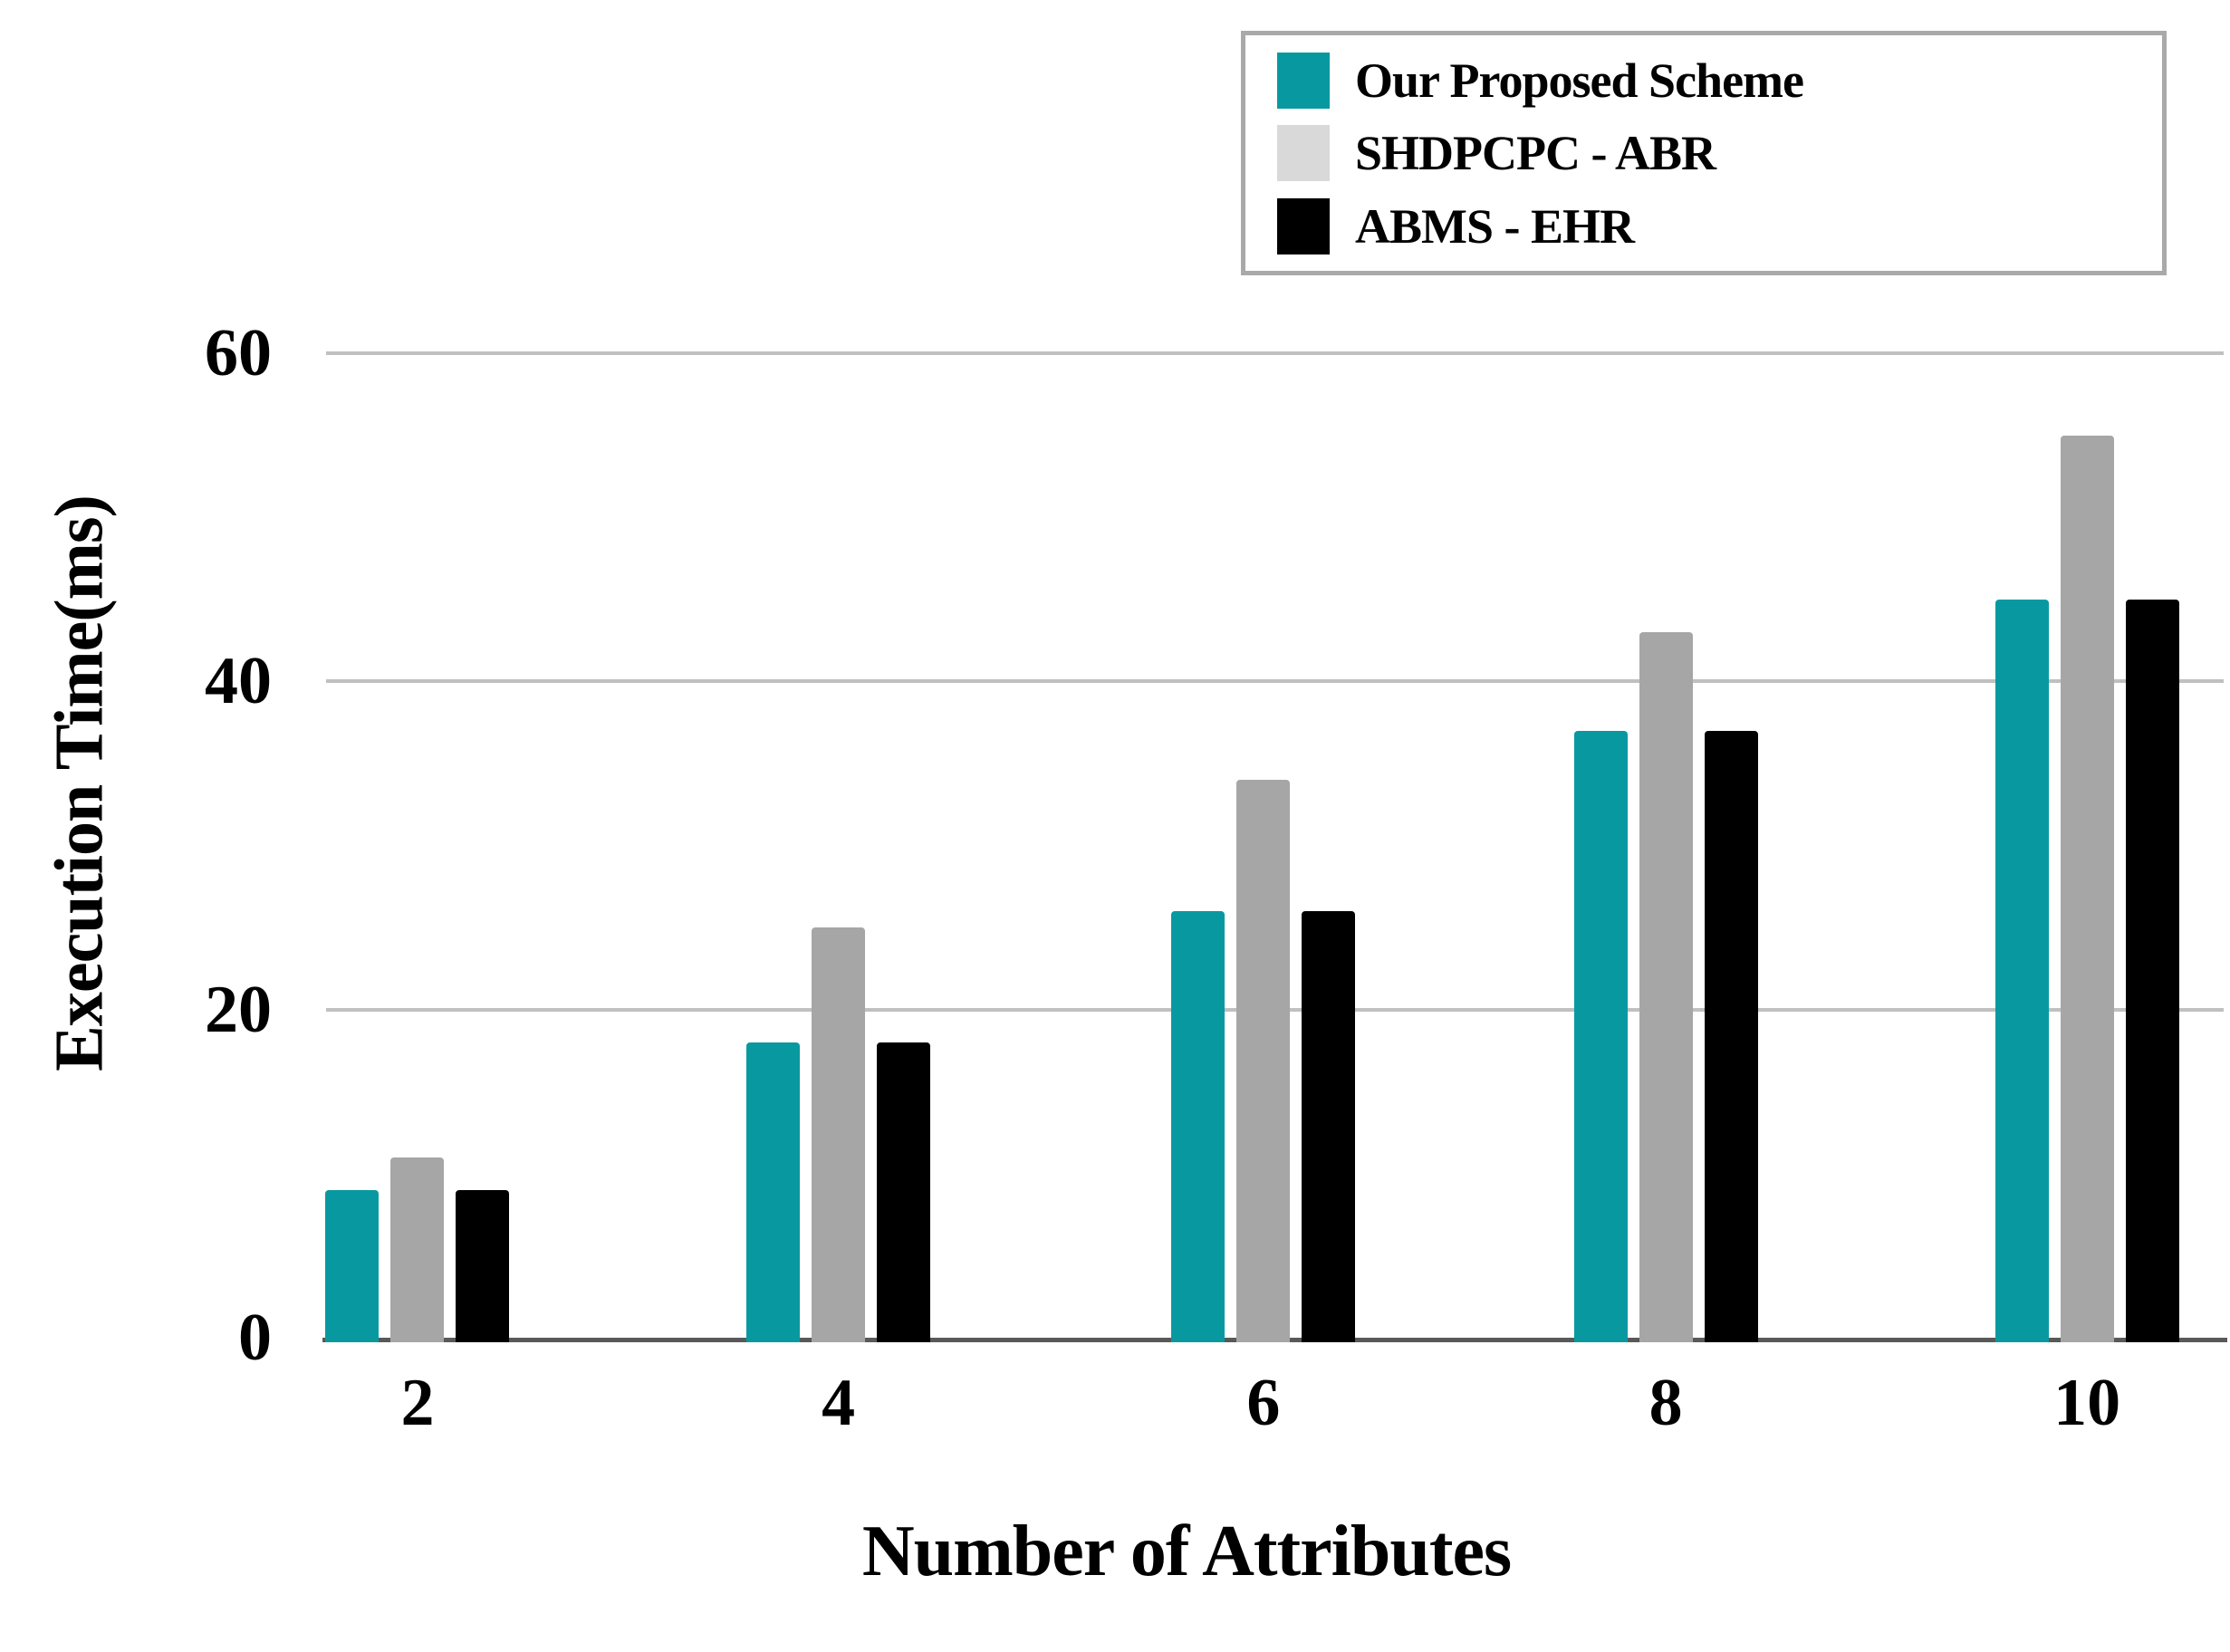 The image size is (2230, 1652). What do you see at coordinates (238, 1009) in the screenshot?
I see `y-tick-label: 20` at bounding box center [238, 1009].